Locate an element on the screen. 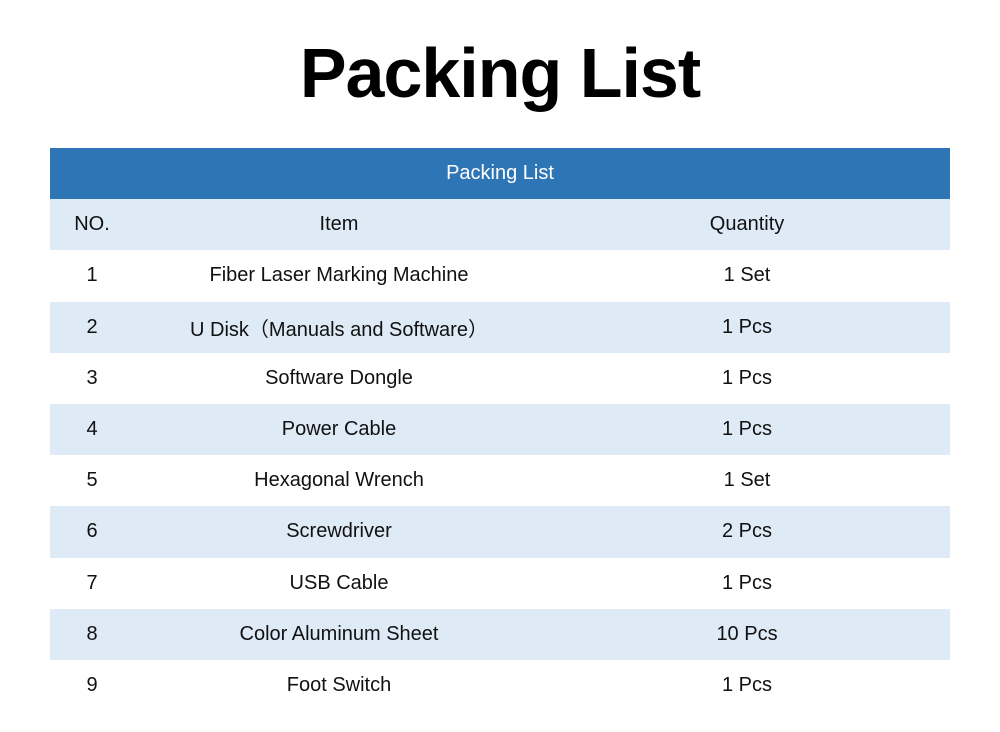 Image resolution: width=1000 pixels, height=732 pixels. table-row: 7 USB Cable 1 Pcs is located at coordinates (500, 583).